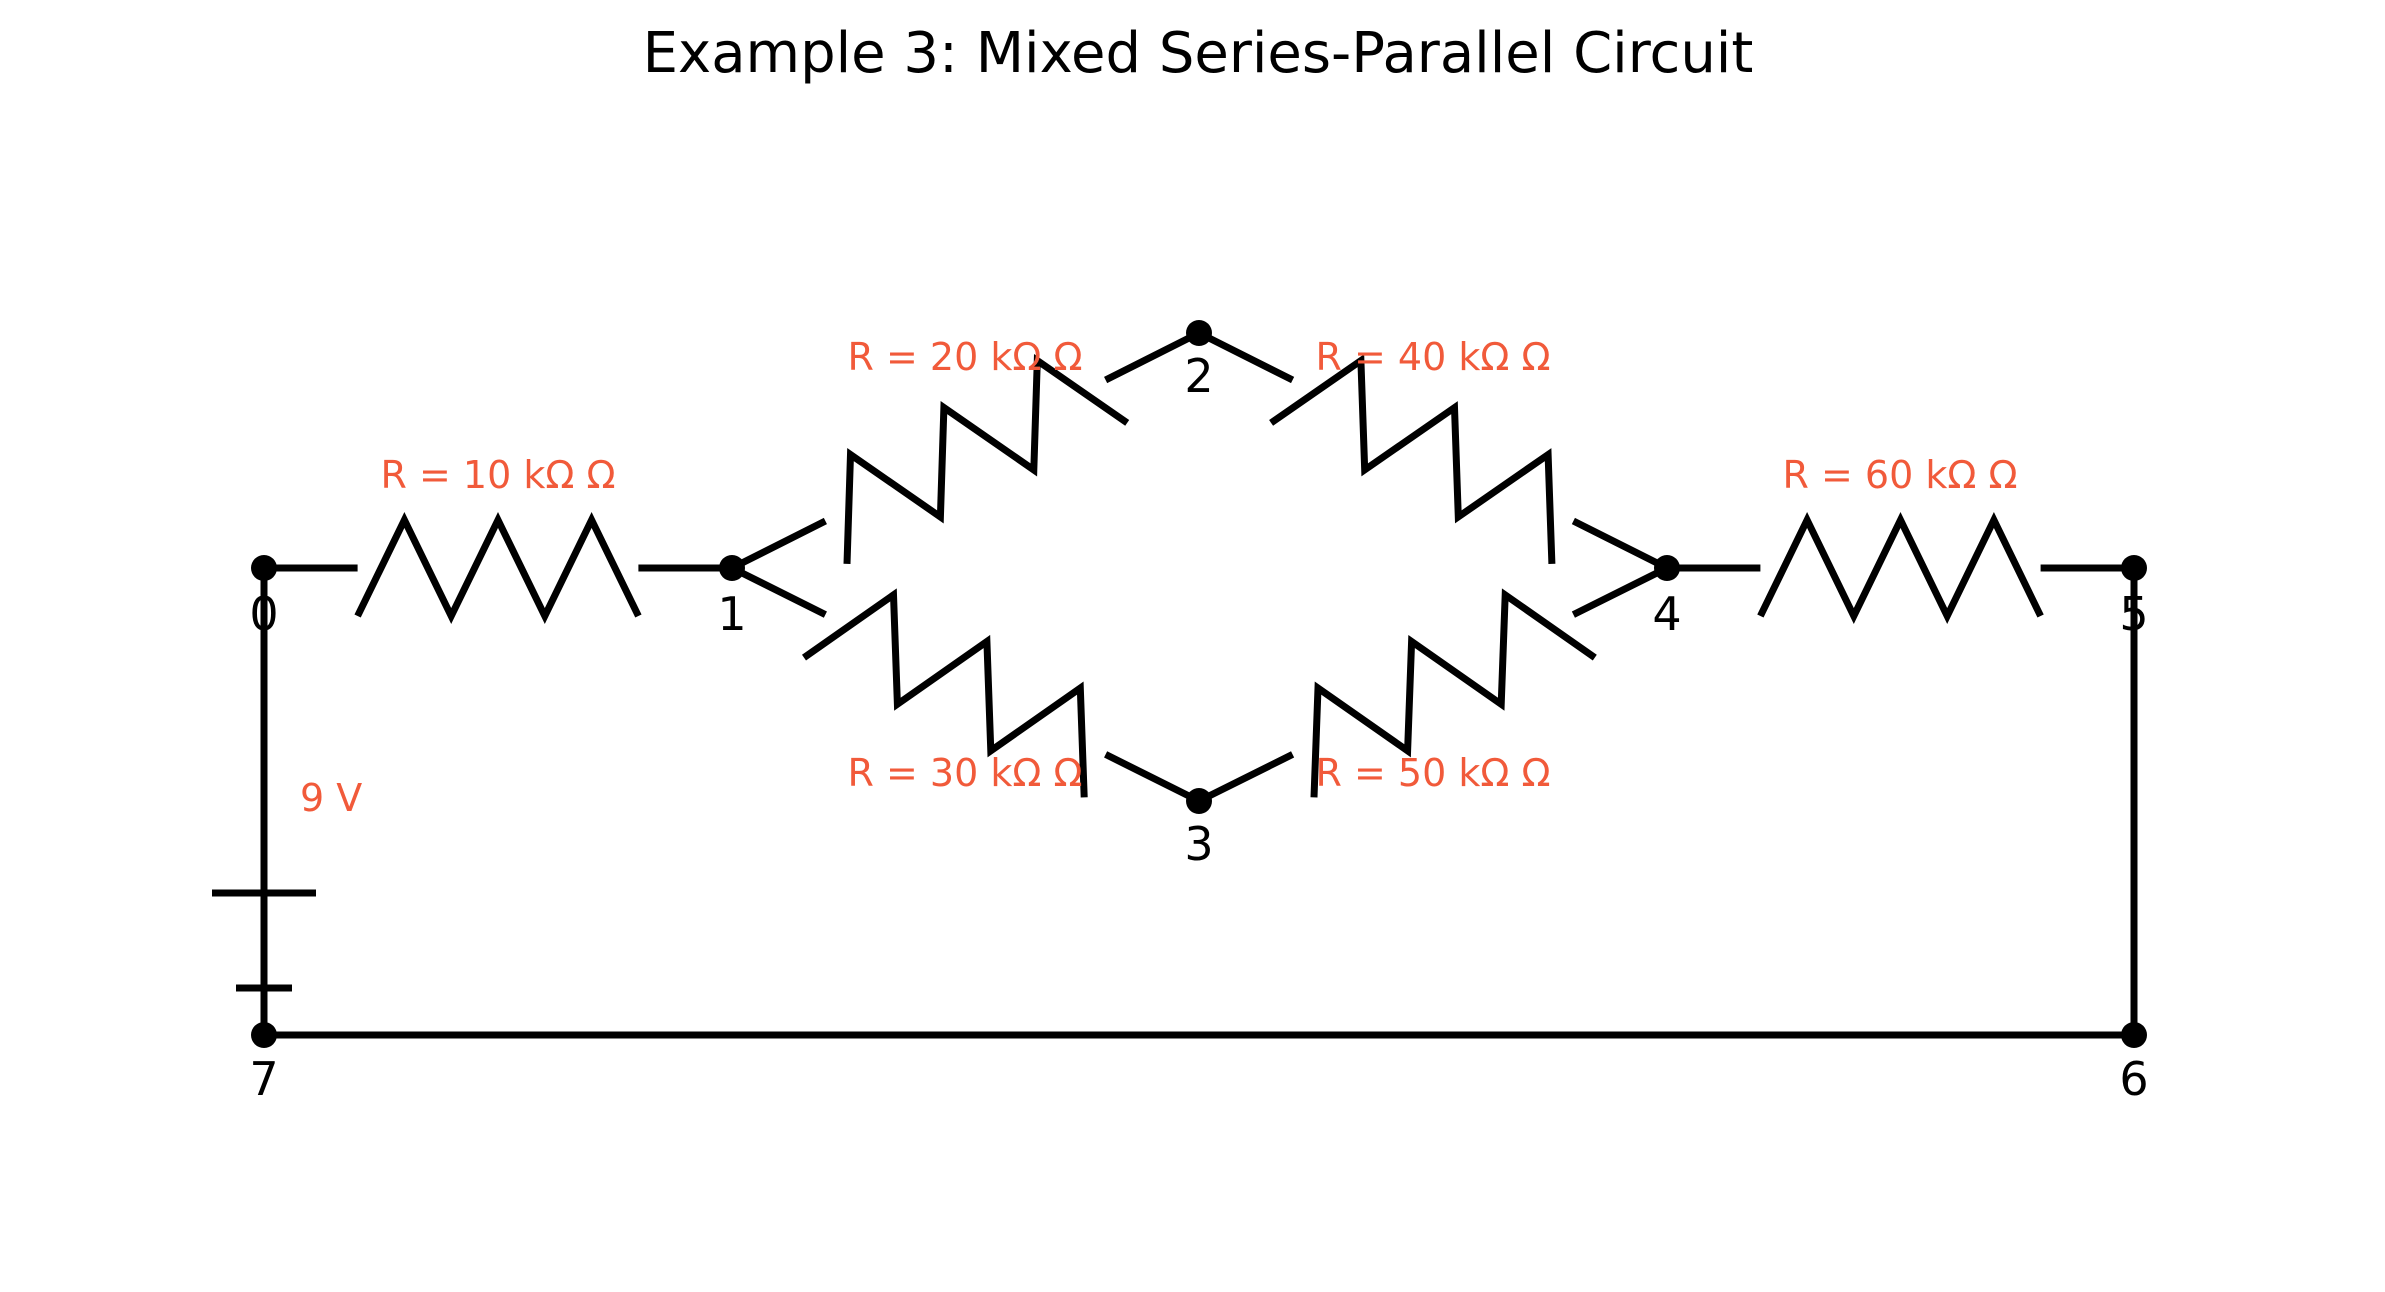 The height and width of the screenshot is (1292, 2385). What do you see at coordinates (1666, 614) in the screenshot?
I see `node-label-4: 4` at bounding box center [1666, 614].